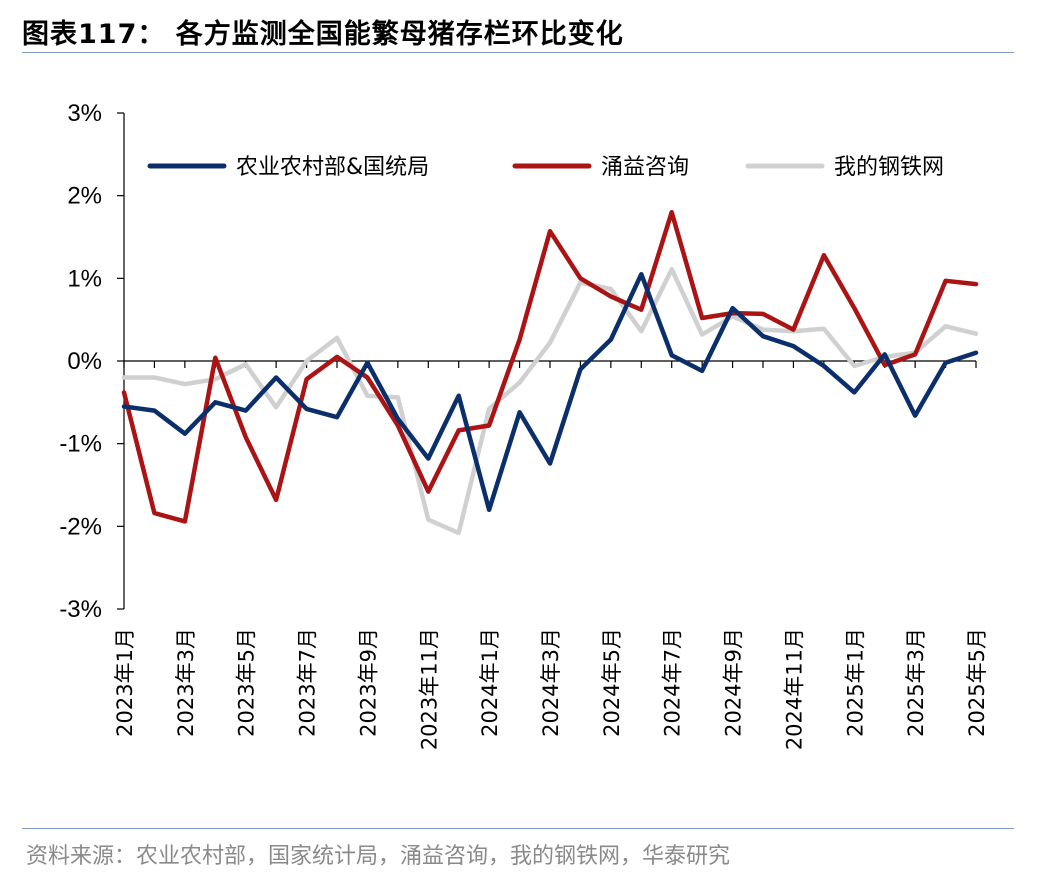  Describe the element at coordinates (518, 52) in the screenshot. I see `title-divider` at that location.